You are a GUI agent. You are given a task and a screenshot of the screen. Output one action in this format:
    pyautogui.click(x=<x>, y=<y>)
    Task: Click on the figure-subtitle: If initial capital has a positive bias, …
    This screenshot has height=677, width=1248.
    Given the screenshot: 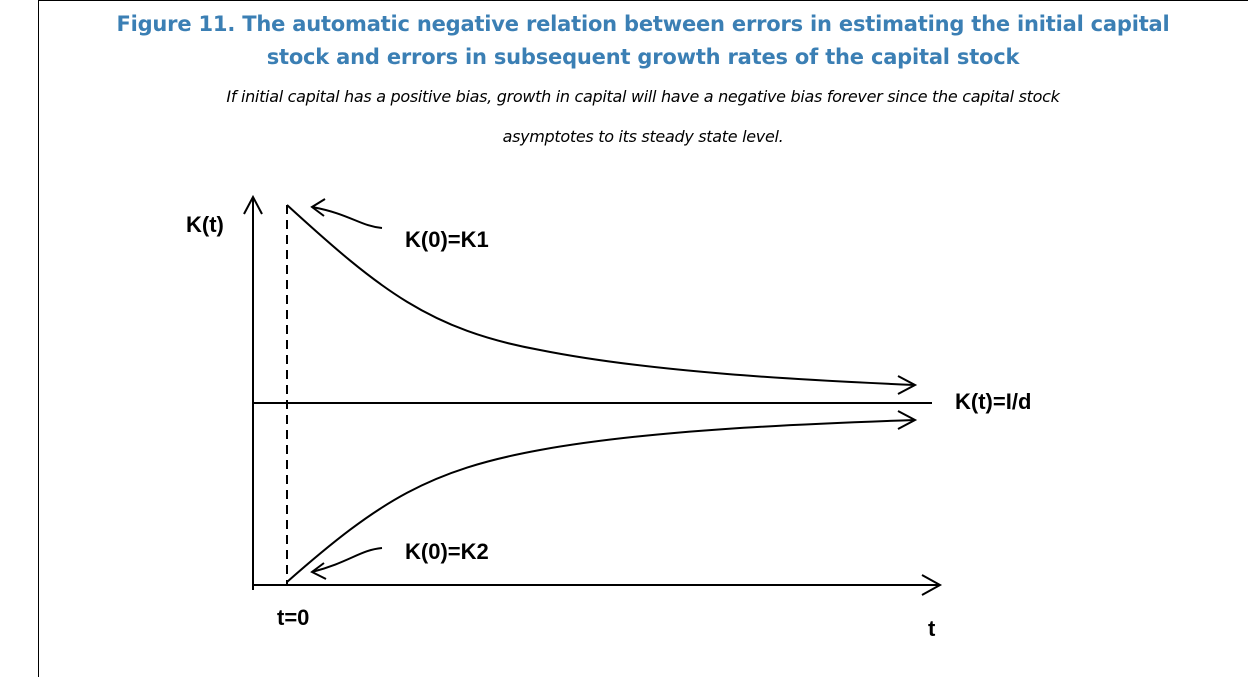 What is the action you would take?
    pyautogui.click(x=643, y=96)
    